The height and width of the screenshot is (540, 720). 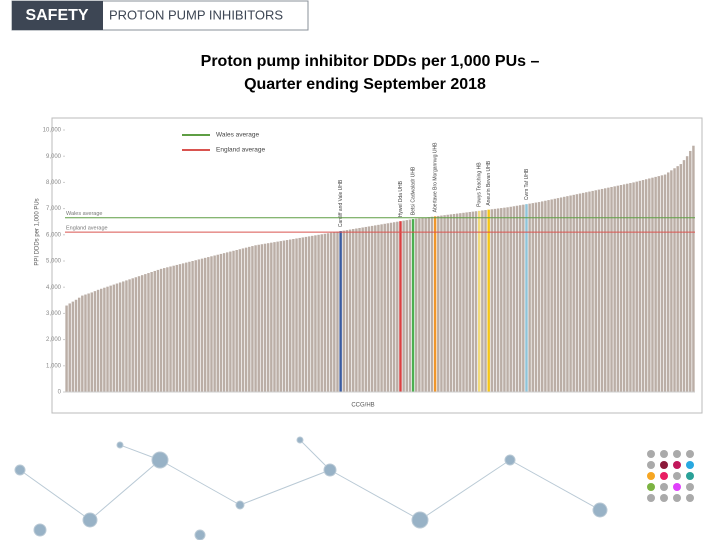 What do you see at coordinates (54, 157) in the screenshot?
I see `y-tick-label: 9,000` at bounding box center [54, 157].